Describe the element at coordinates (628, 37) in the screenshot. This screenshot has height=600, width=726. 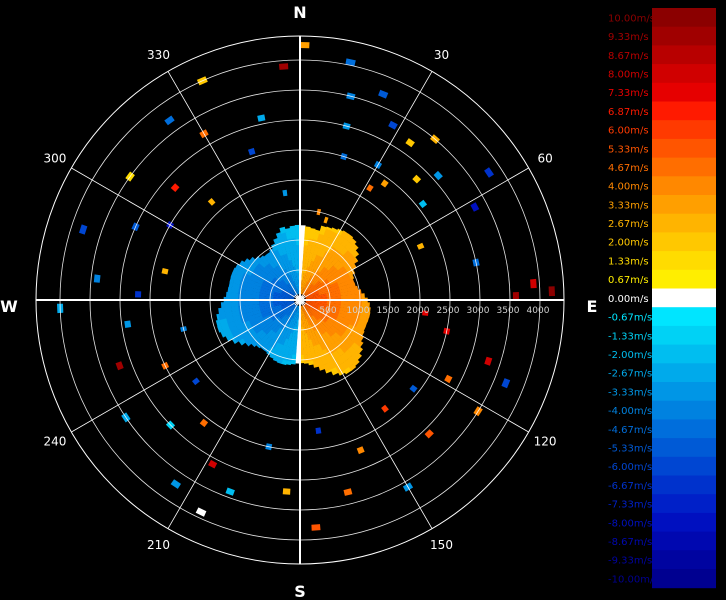
I see `colorbar-label: 9.33m/s` at that location.